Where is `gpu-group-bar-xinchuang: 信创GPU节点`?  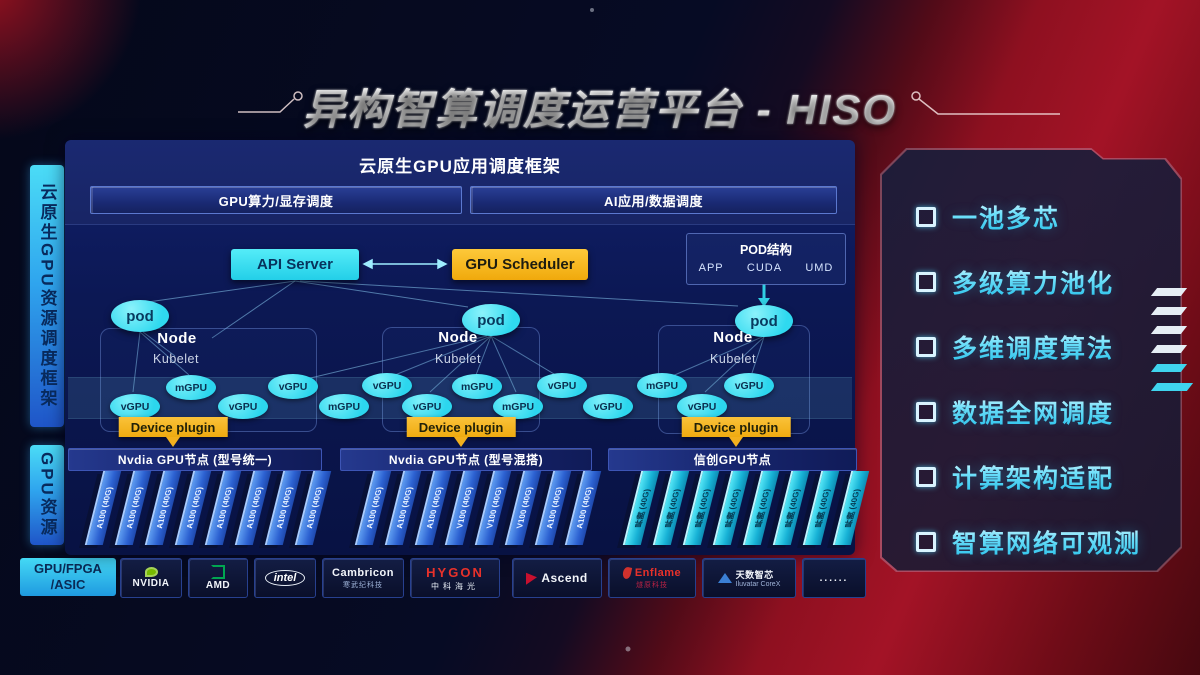
gpu-group-bar-xinchuang: 信创GPU节点 is located at coordinates (732, 459).